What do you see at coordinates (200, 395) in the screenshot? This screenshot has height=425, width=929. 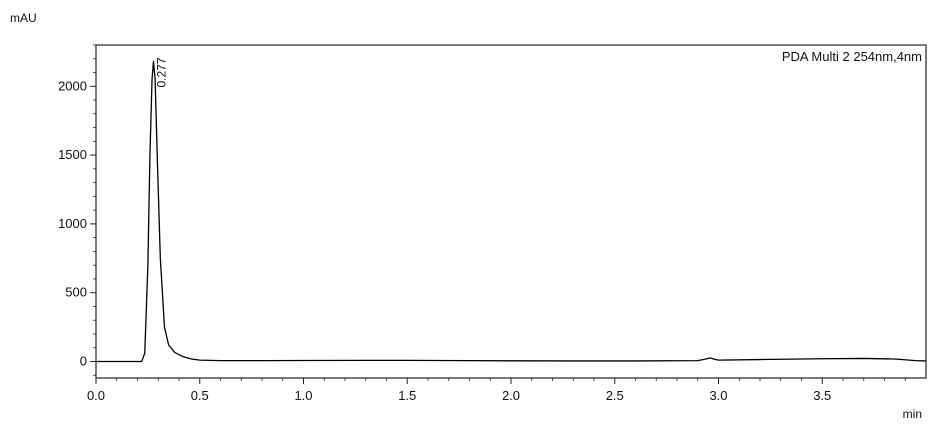 I see `x-tick-label: 0.5` at bounding box center [200, 395].